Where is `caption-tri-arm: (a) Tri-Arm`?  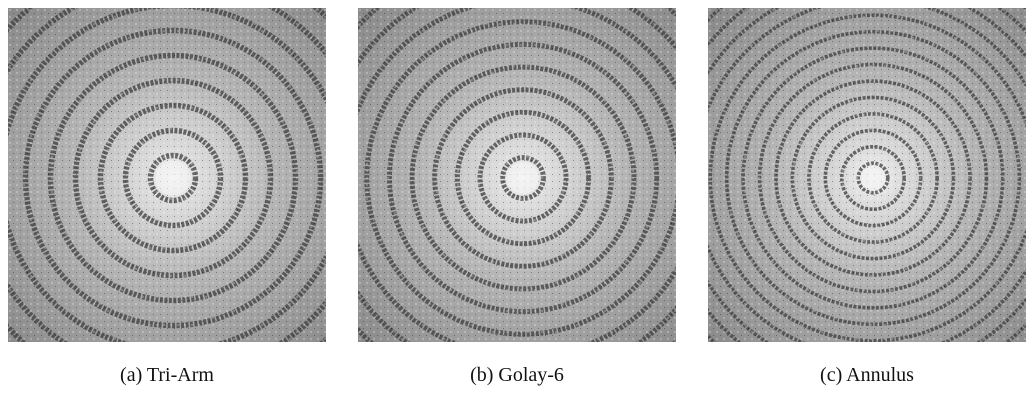 caption-tri-arm: (a) Tri-Arm is located at coordinates (167, 375).